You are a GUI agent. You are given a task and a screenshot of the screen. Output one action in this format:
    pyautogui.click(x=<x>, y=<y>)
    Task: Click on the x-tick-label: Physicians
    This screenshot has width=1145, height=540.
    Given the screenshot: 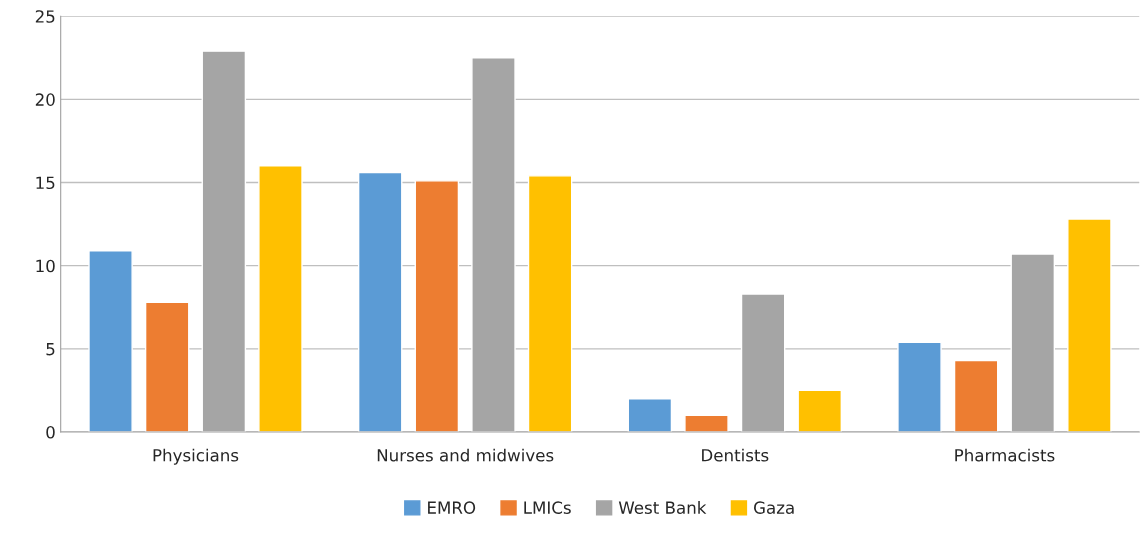 What is the action you would take?
    pyautogui.click(x=196, y=456)
    